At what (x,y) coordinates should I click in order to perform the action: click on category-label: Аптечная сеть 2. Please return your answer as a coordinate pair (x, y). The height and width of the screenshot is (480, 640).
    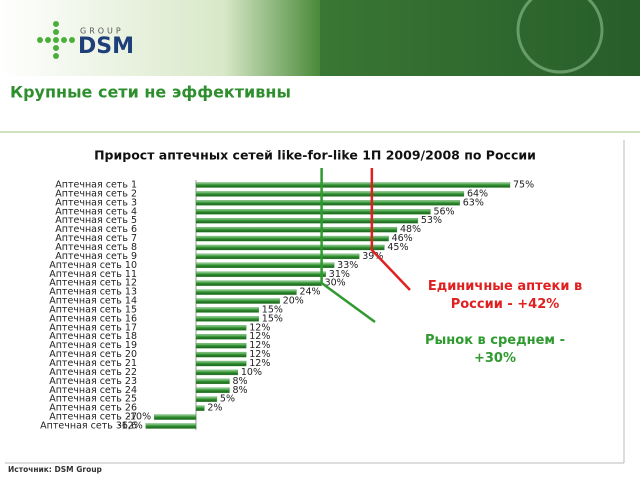
    Looking at the image, I should click on (96, 193).